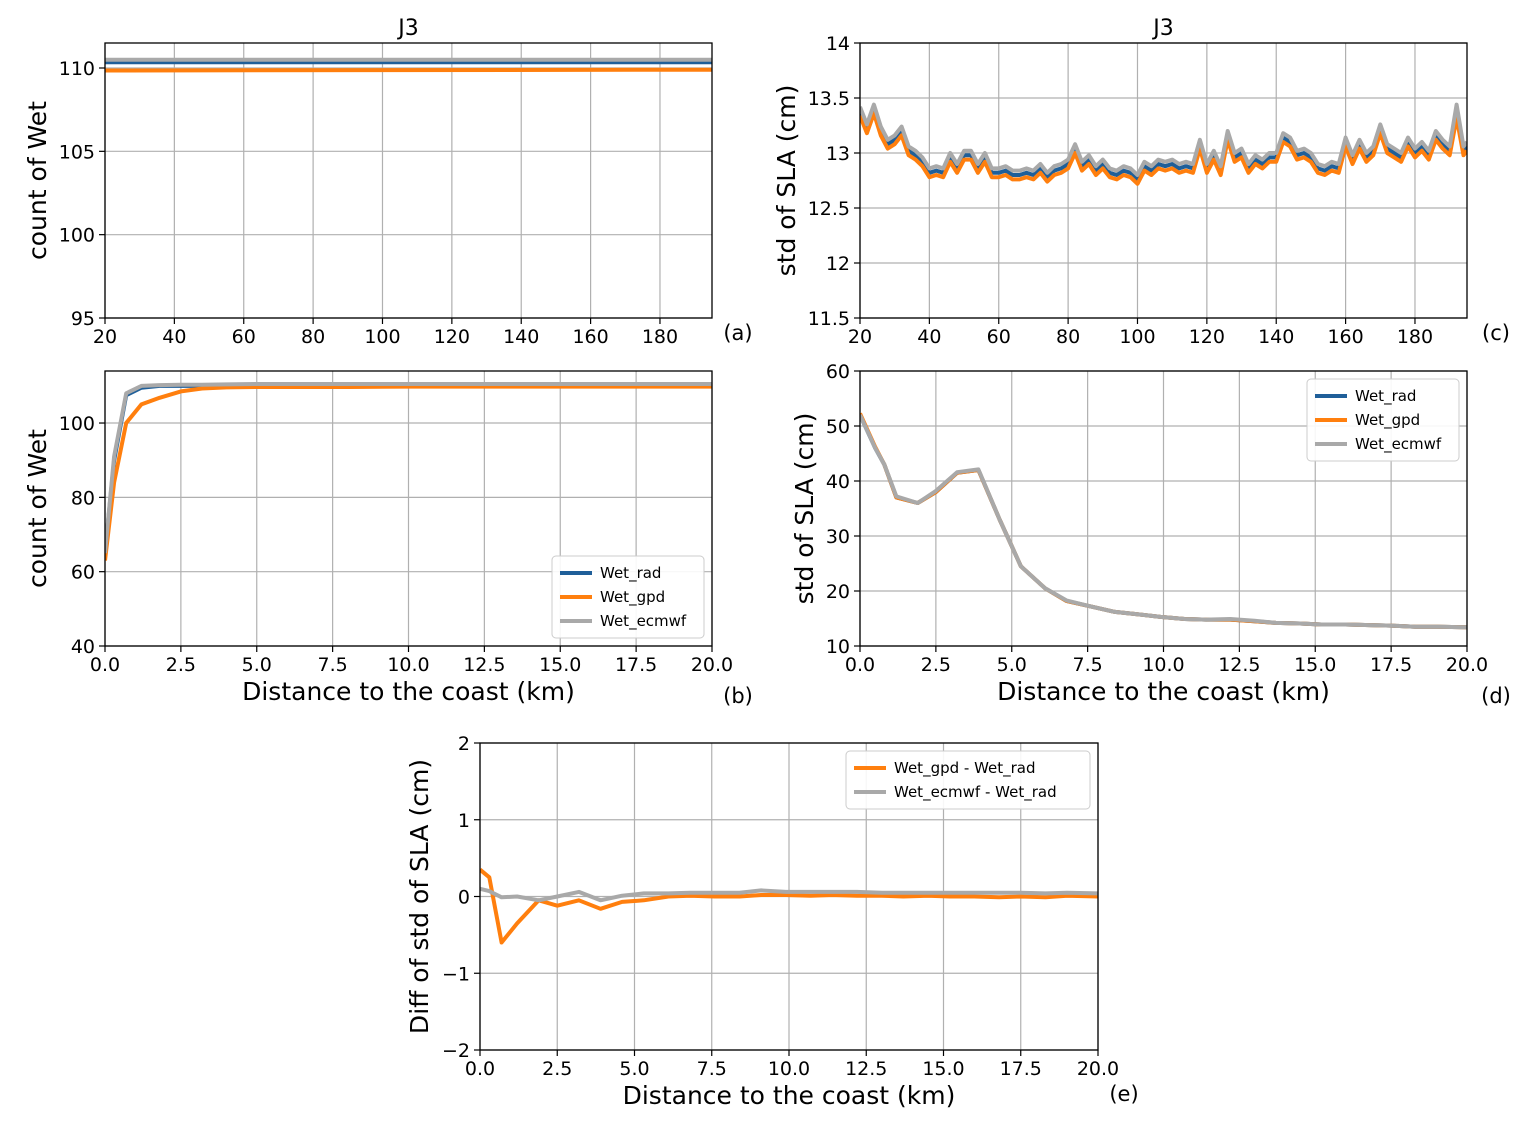 This screenshot has height=1145, width=1529. Describe the element at coordinates (456, 1051) in the screenshot. I see `y-tick-label: −2` at that location.